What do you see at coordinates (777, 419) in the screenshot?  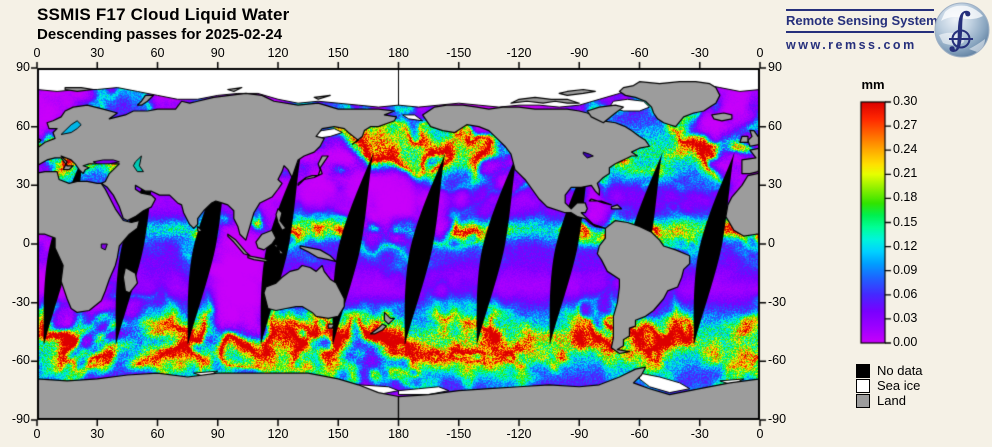 I see `lat-tick-label-right: -90` at bounding box center [777, 419].